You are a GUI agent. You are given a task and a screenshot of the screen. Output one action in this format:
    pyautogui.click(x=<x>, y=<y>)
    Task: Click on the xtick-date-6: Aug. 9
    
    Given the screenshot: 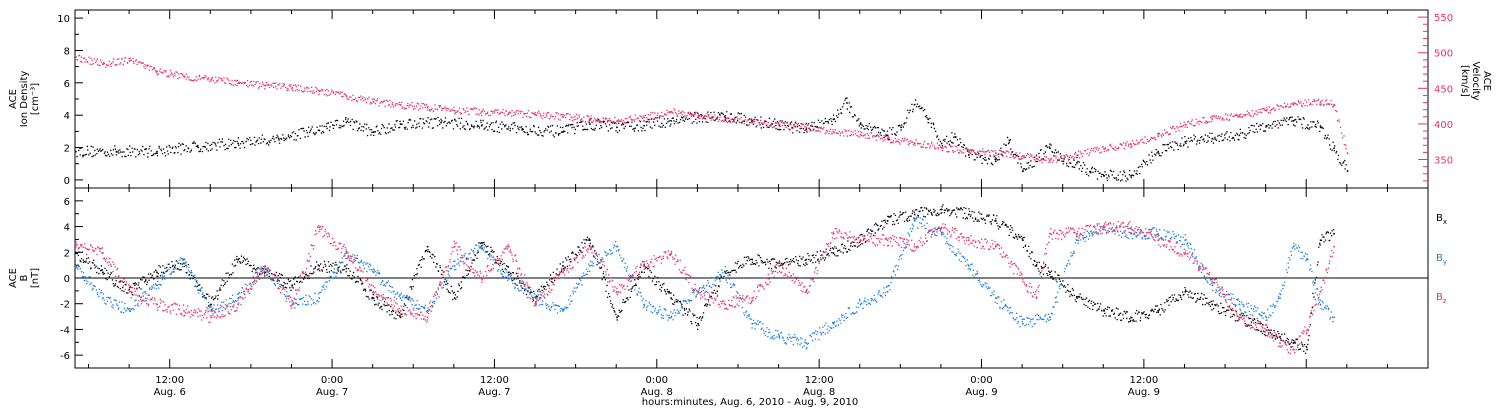 What is the action you would take?
    pyautogui.click(x=1144, y=392)
    